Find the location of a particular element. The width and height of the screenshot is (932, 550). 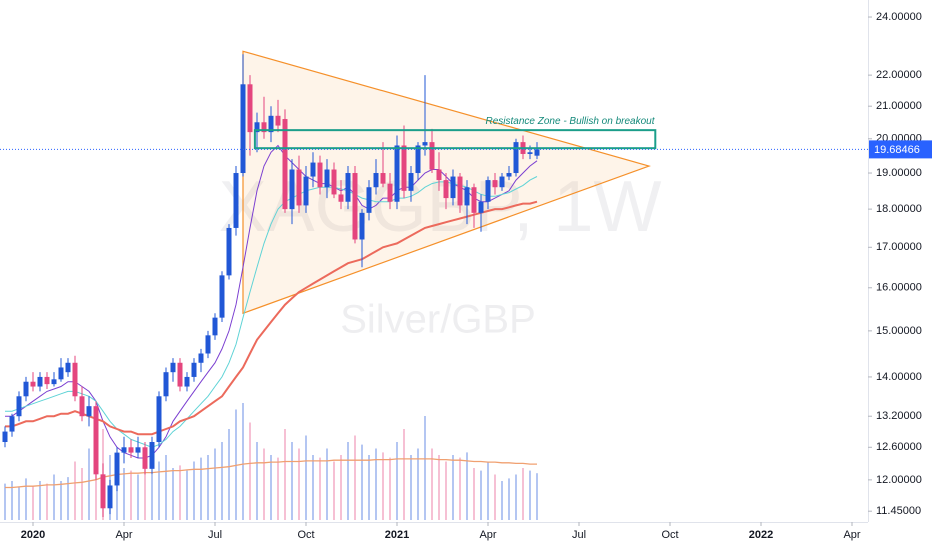

watermark-name: Silver/GBP is located at coordinates (438, 320).